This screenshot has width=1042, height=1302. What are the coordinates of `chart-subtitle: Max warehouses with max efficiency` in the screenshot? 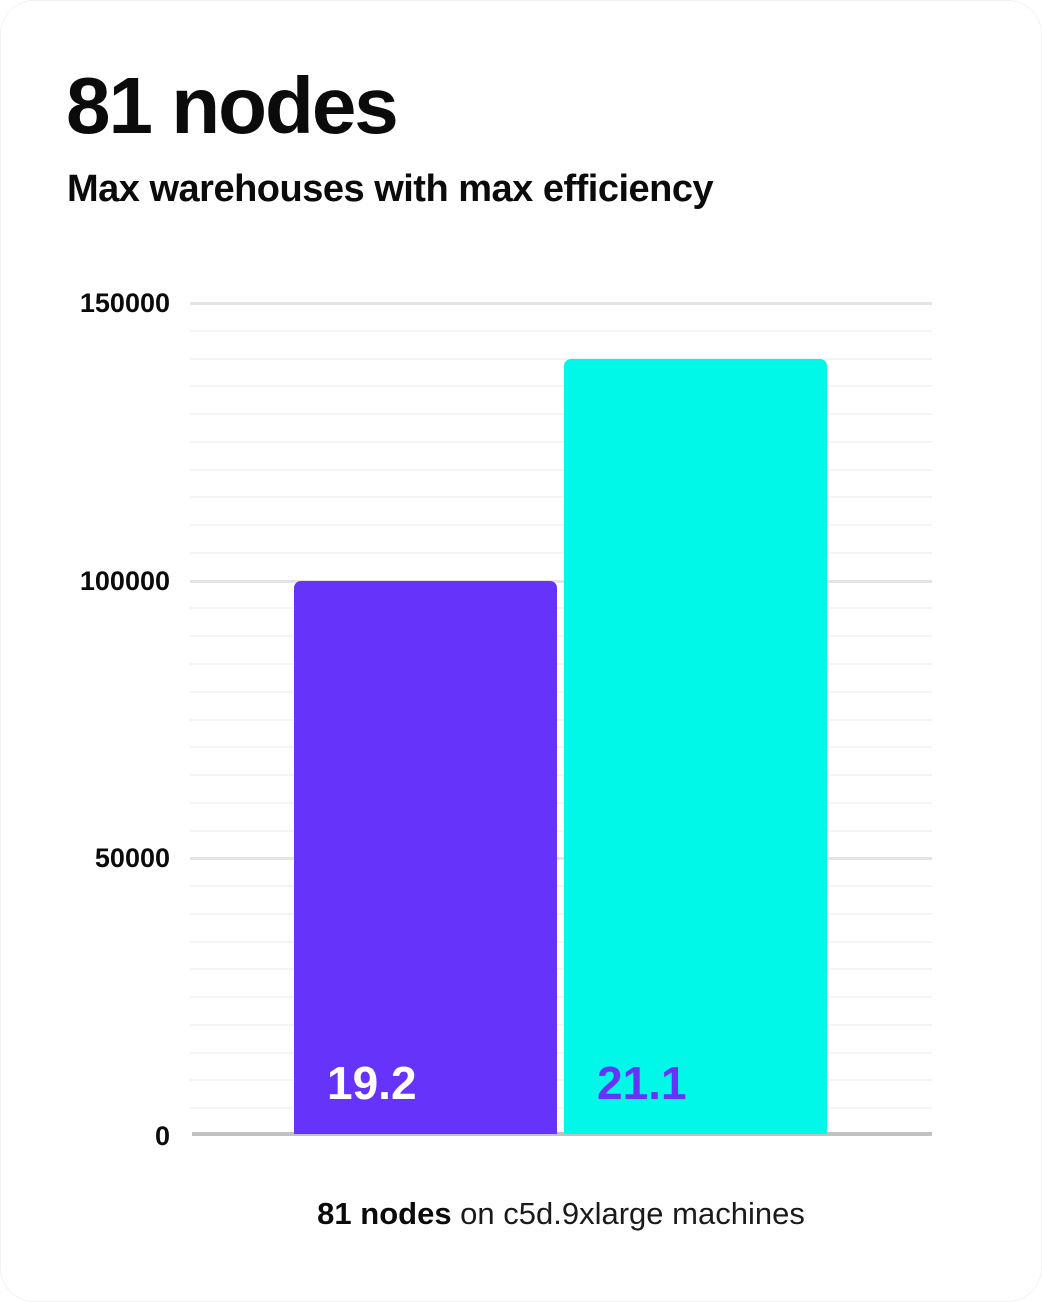 It's located at (390, 189).